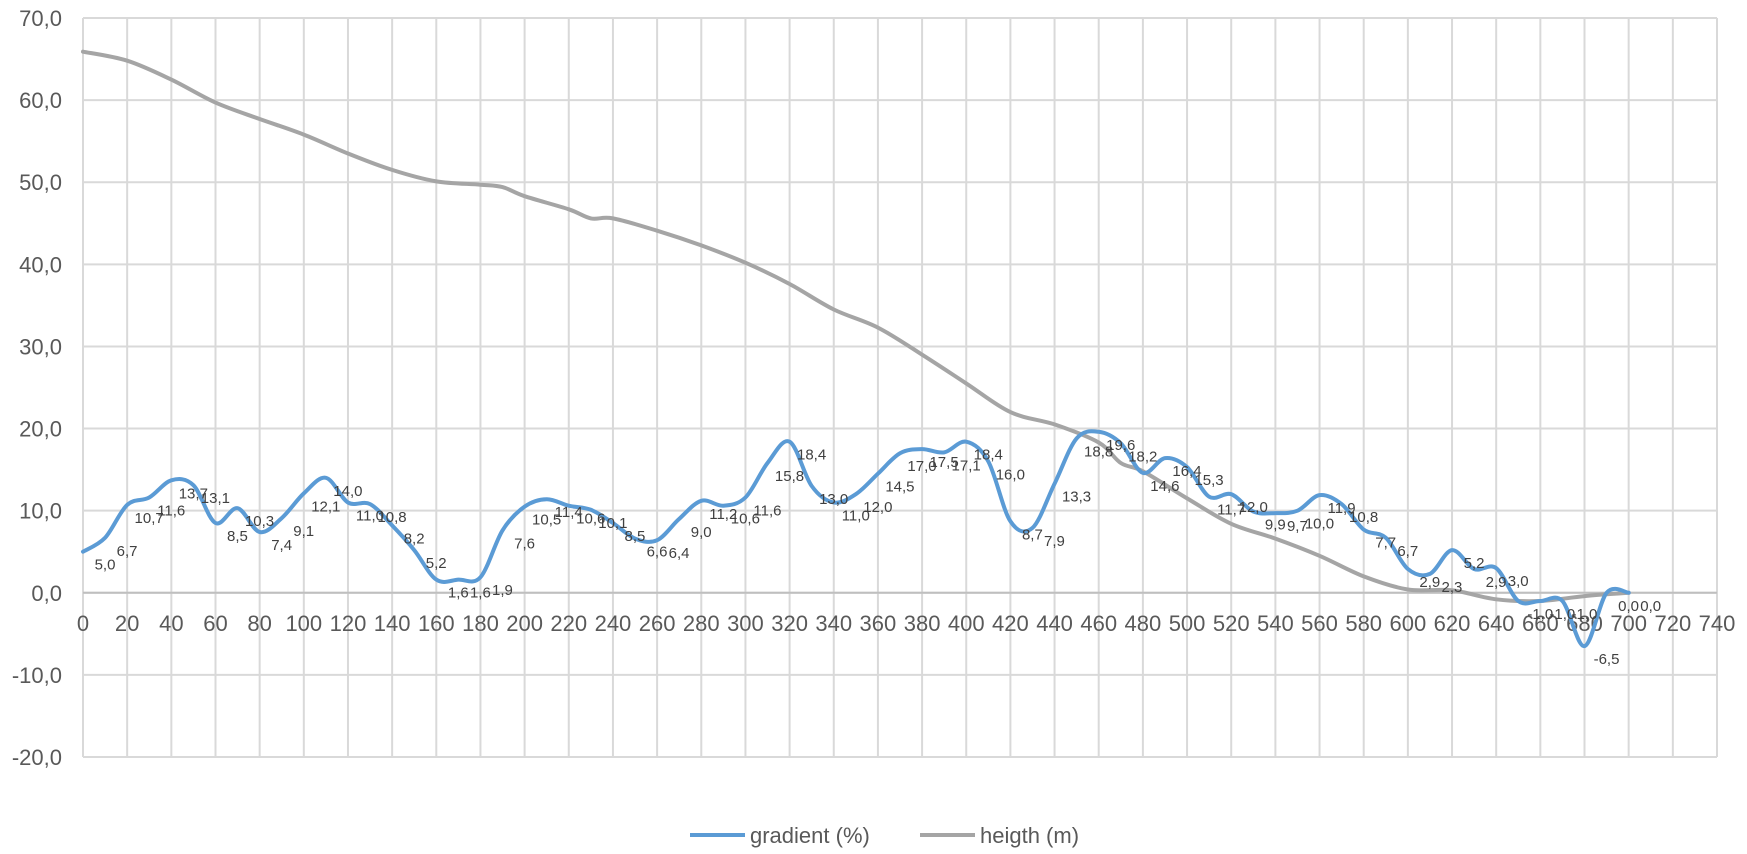 This screenshot has height=854, width=1747. I want to click on y-tick-label: 30,0, so click(40, 346).